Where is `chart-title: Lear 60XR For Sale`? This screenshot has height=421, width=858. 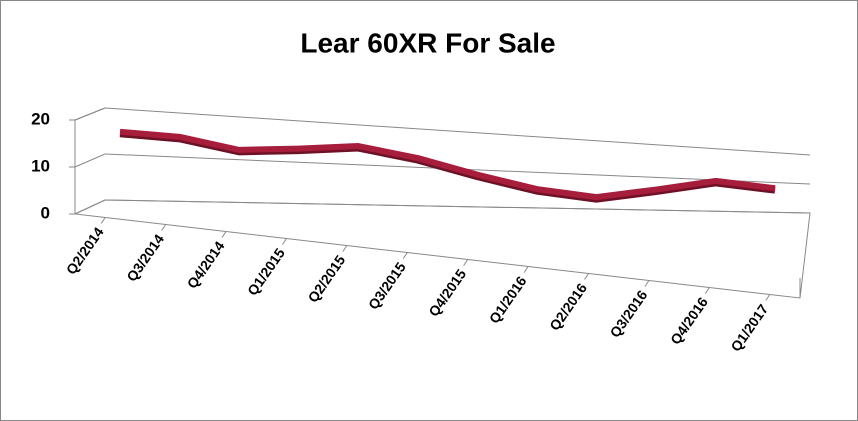
chart-title: Lear 60XR For Sale is located at coordinates (427, 42).